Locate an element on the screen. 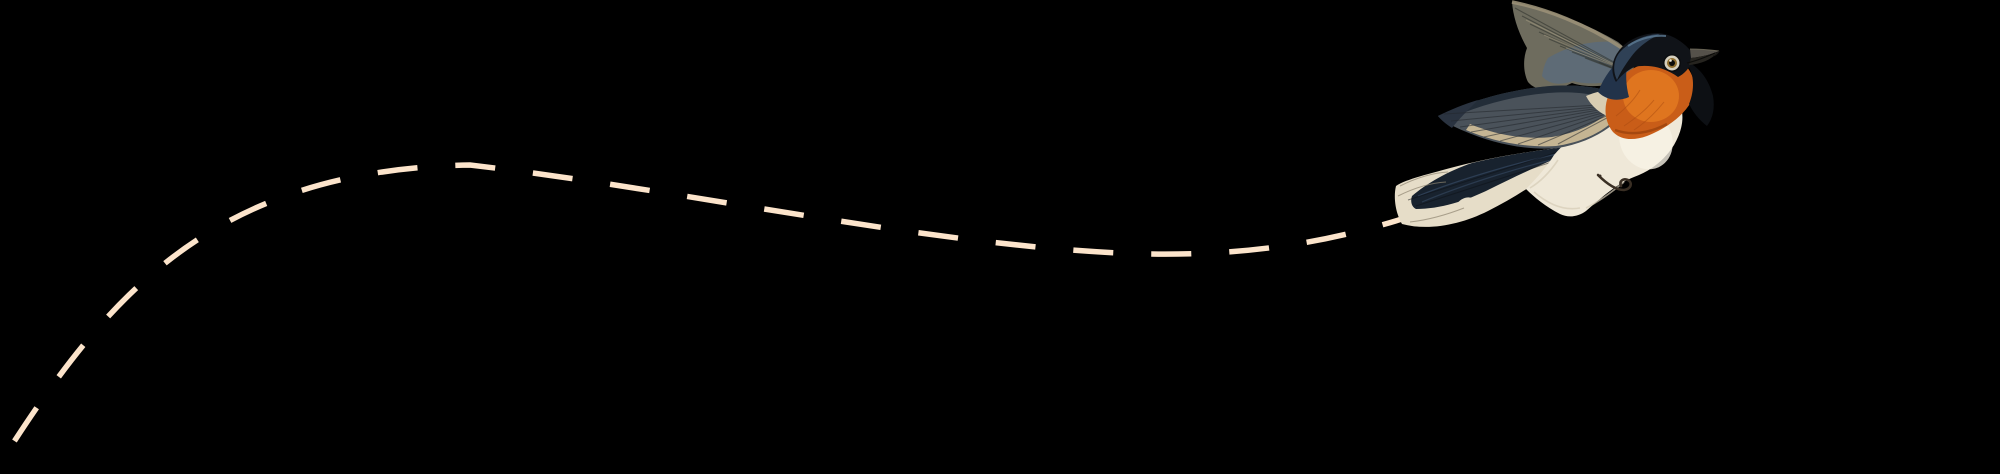 Image resolution: width=2000 pixels, height=474 pixels. swallow-bird-icon is located at coordinates (1557, 113).